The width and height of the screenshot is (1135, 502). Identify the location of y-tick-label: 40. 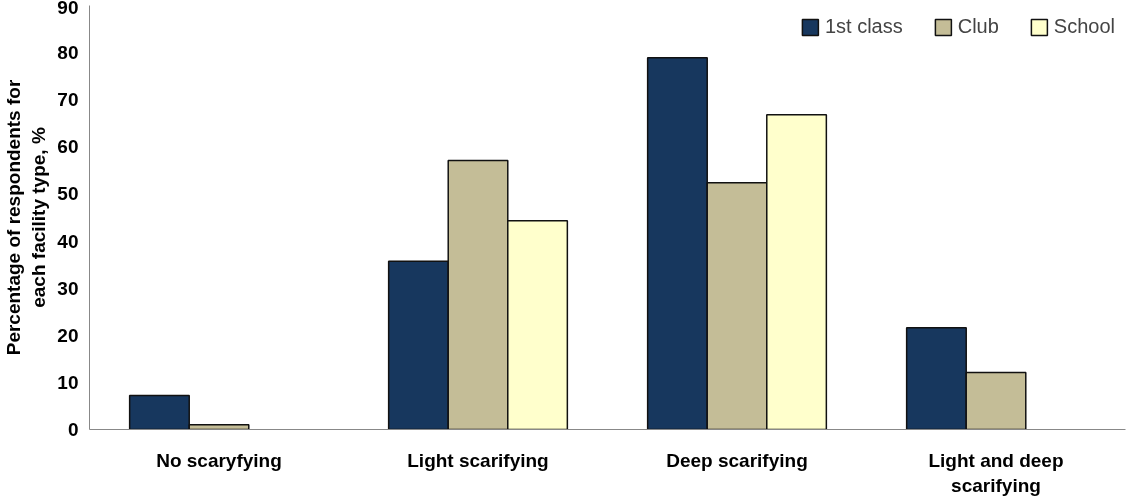
(68, 241).